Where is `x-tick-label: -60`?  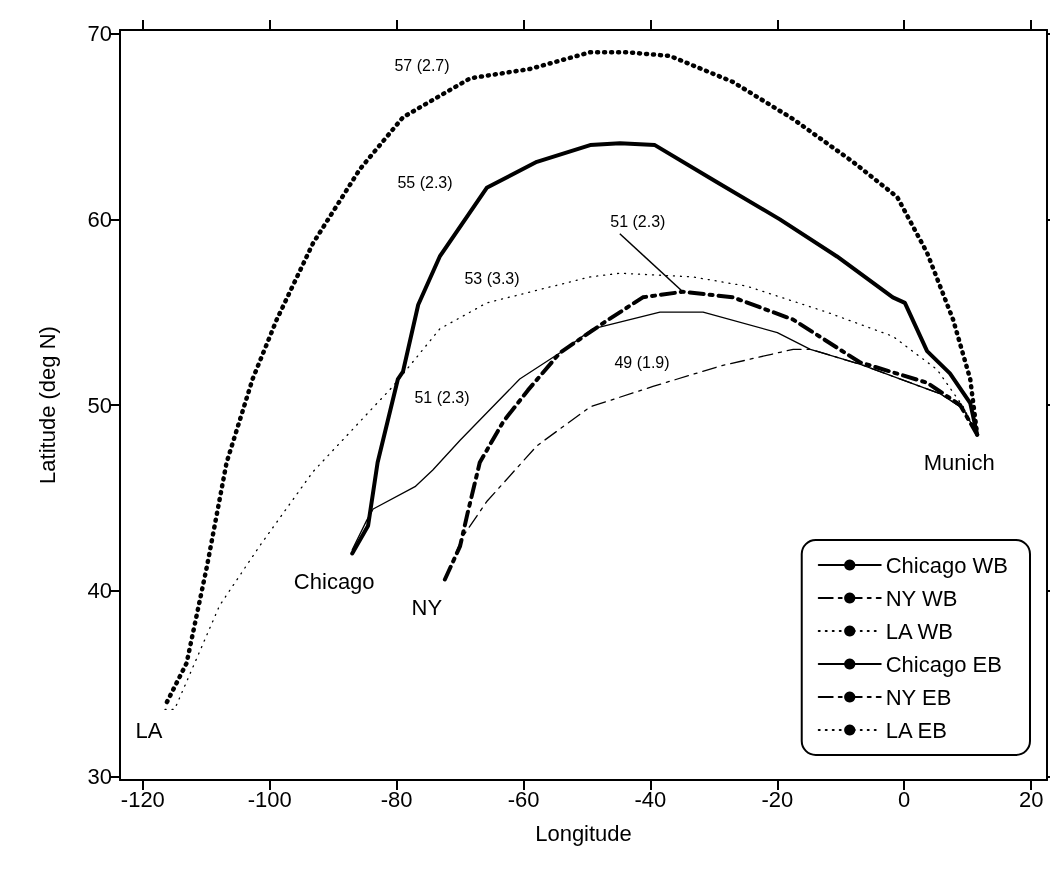
x-tick-label: -60 is located at coordinates (523, 799).